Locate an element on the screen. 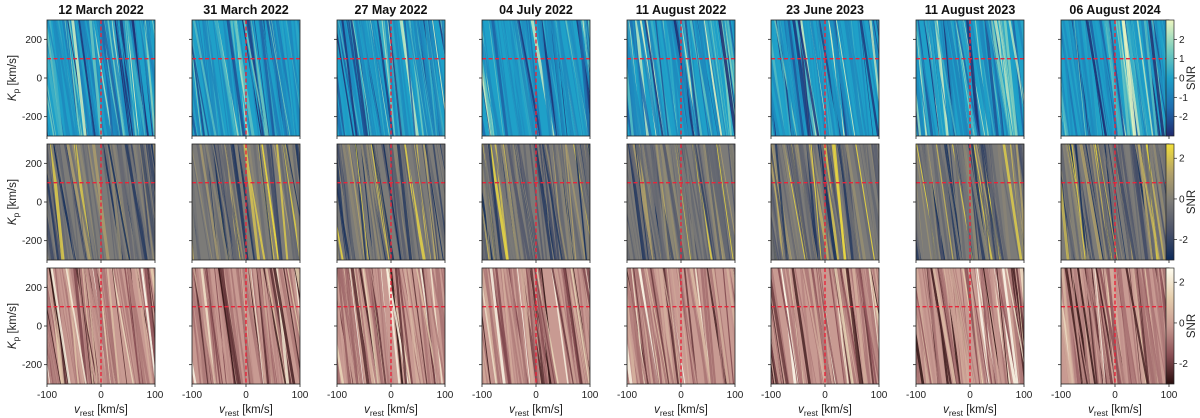 This screenshot has height=418, width=1200. colorbar-tick-label: -1 is located at coordinates (1183, 98).